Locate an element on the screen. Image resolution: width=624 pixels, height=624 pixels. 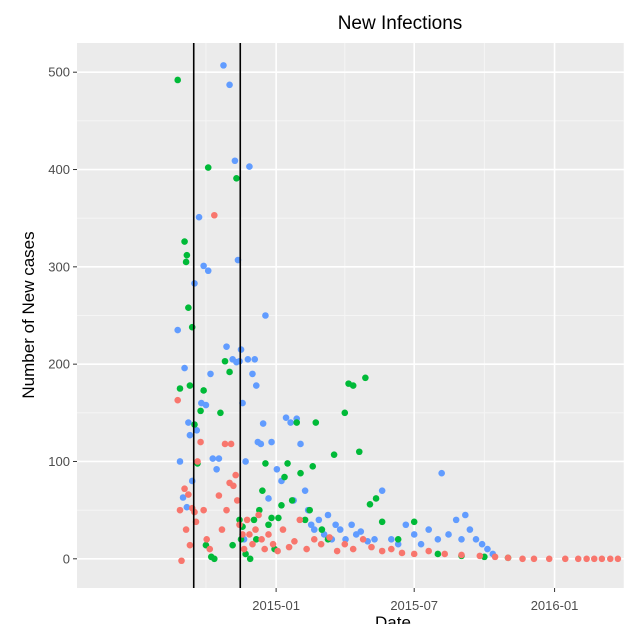
y-tick-label: 0 is located at coordinates (66, 558).